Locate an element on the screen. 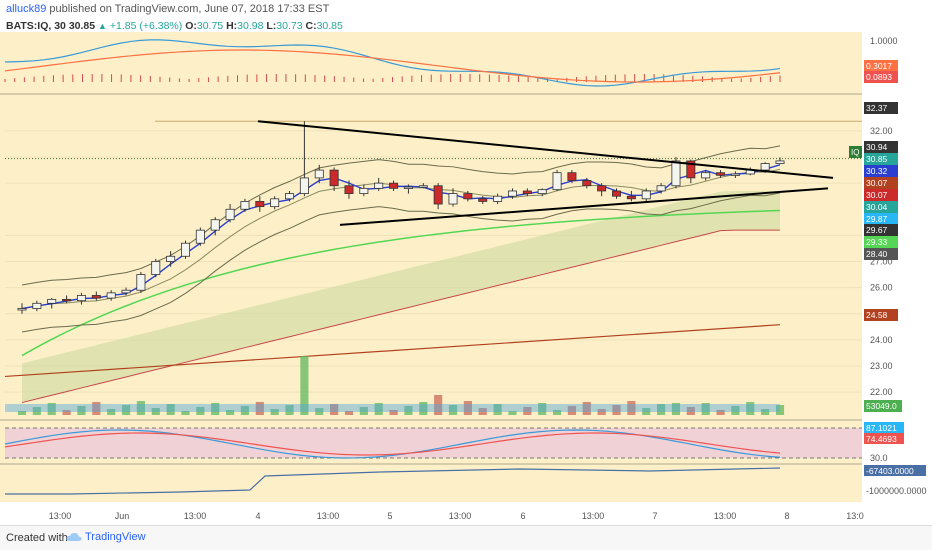 This screenshot has width=932, height=550. last-price: 30.85 is located at coordinates (82, 26).